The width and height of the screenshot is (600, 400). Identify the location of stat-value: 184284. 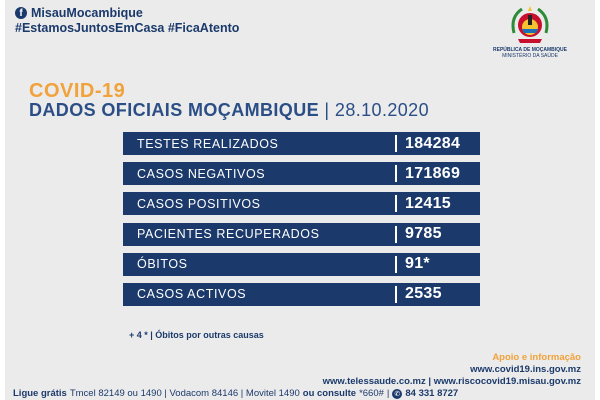
(433, 143).